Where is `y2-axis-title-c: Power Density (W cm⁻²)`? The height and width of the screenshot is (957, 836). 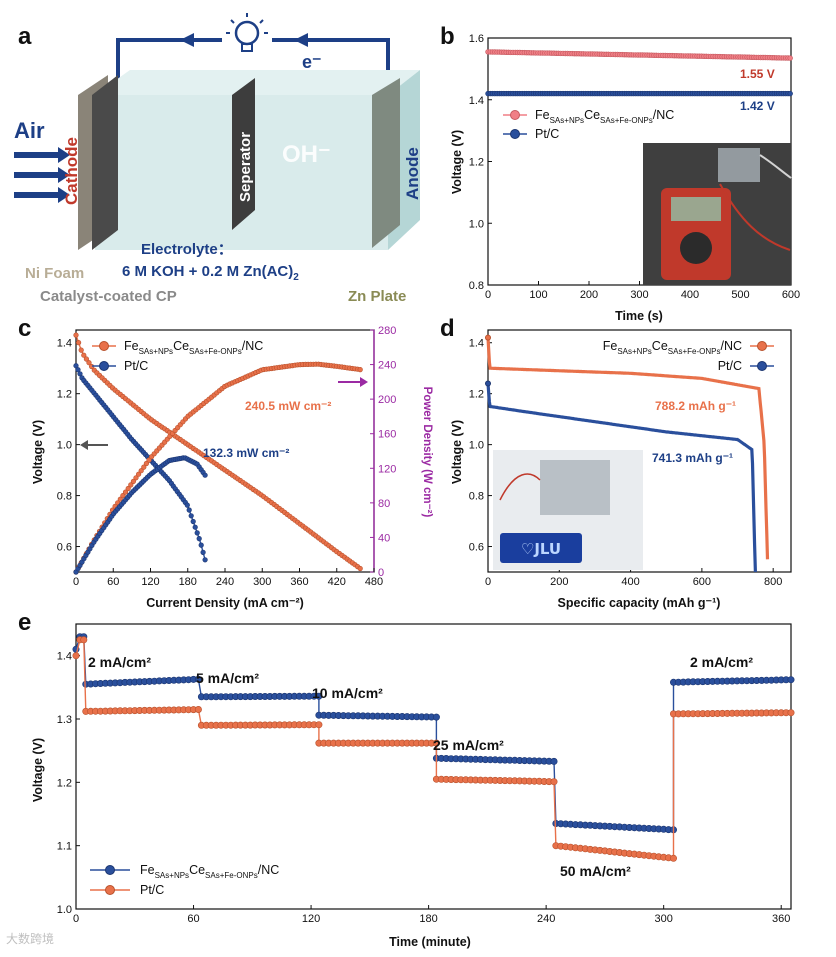
y2-axis-title-c: Power Density (W cm⁻²) is located at coordinates (427, 452).